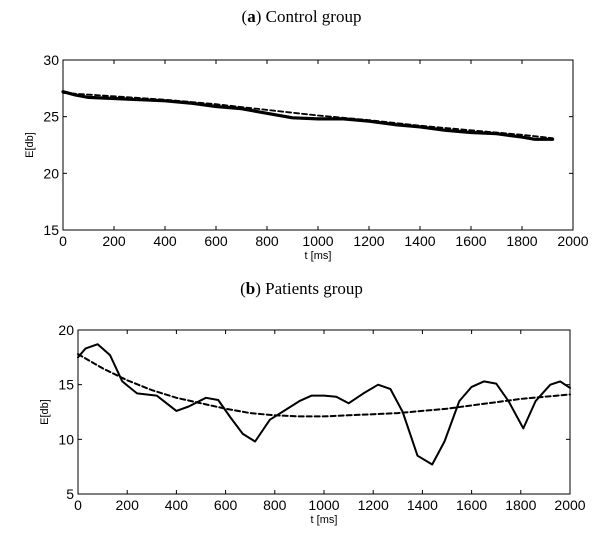  What do you see at coordinates (301, 288) in the screenshot?
I see `chart-b-title: (b) Patients group` at bounding box center [301, 288].